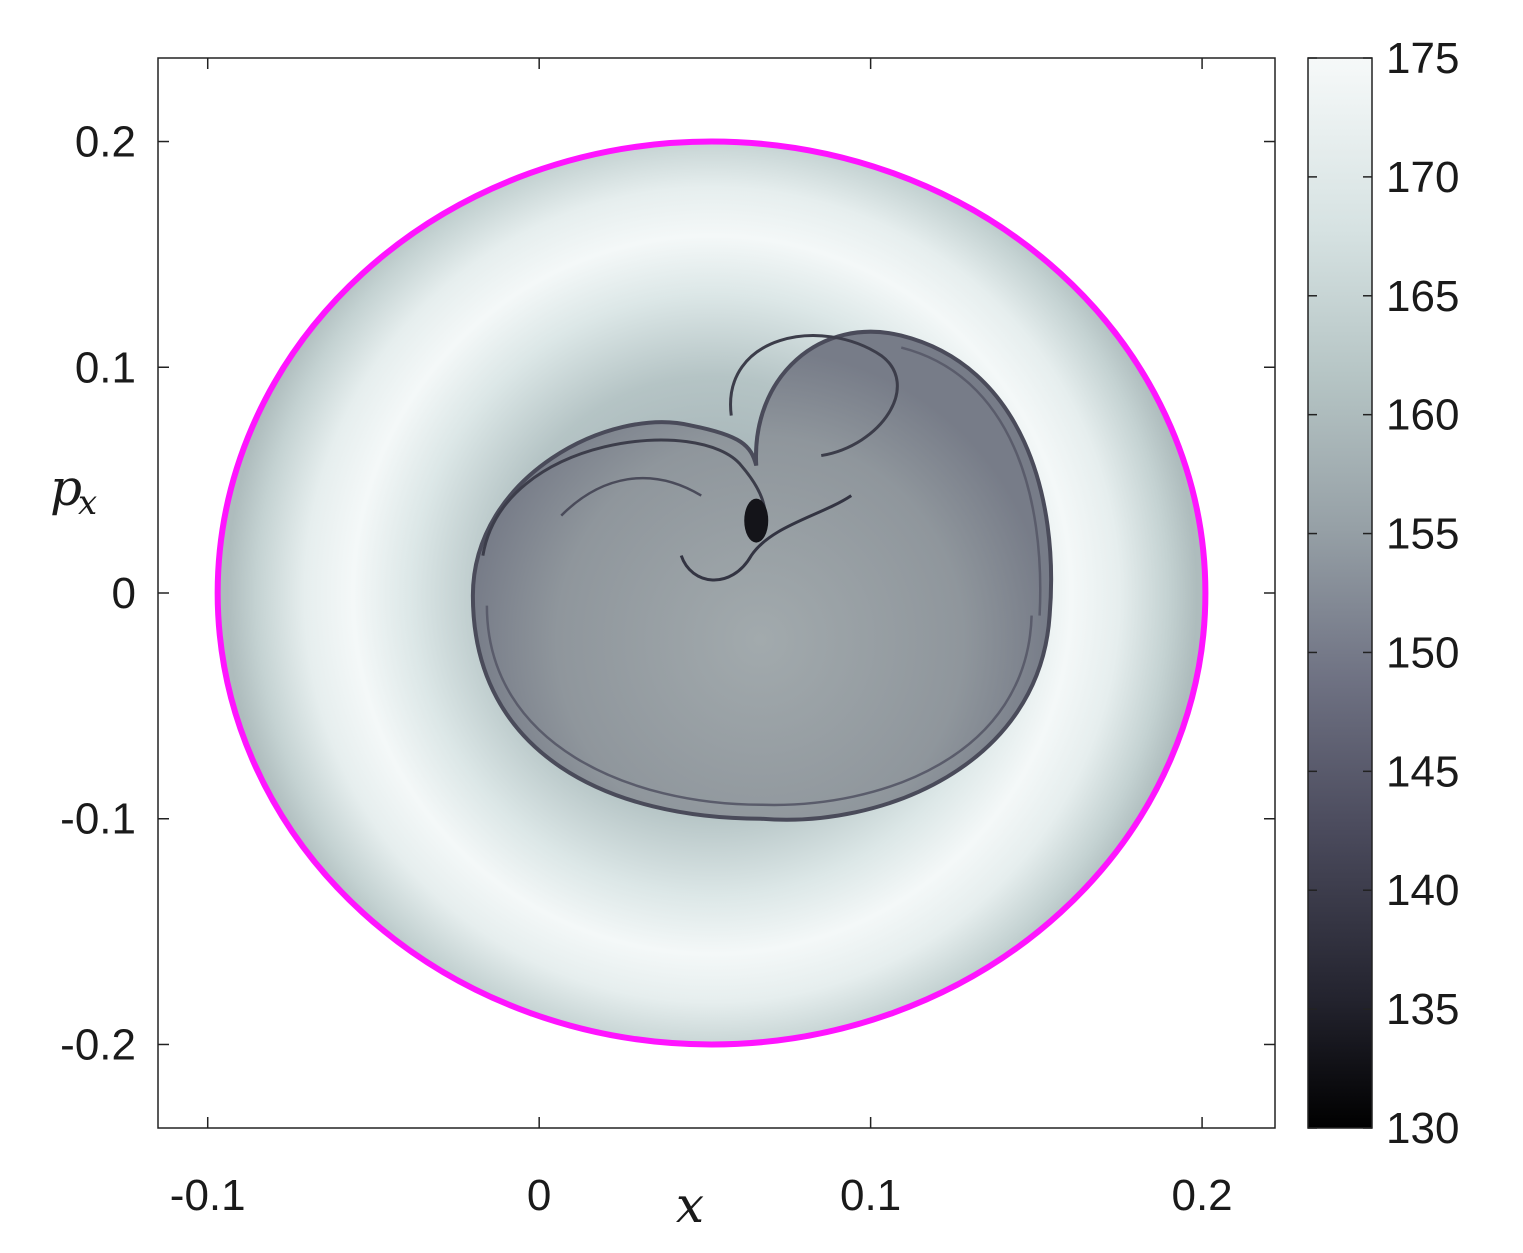  I want to click on colorbar-tick-label: 165, so click(1422, 296).